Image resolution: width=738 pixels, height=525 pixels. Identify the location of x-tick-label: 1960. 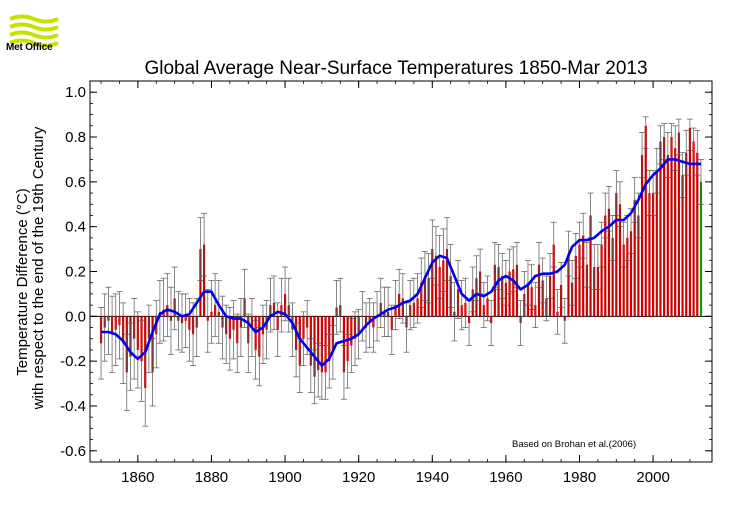
(505, 477).